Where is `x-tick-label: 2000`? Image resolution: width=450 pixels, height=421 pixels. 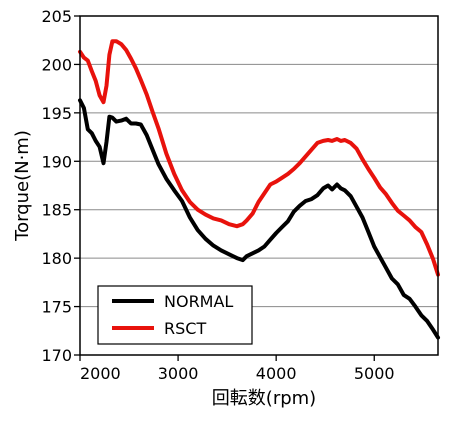 x-tick-label: 2000 is located at coordinates (100, 373).